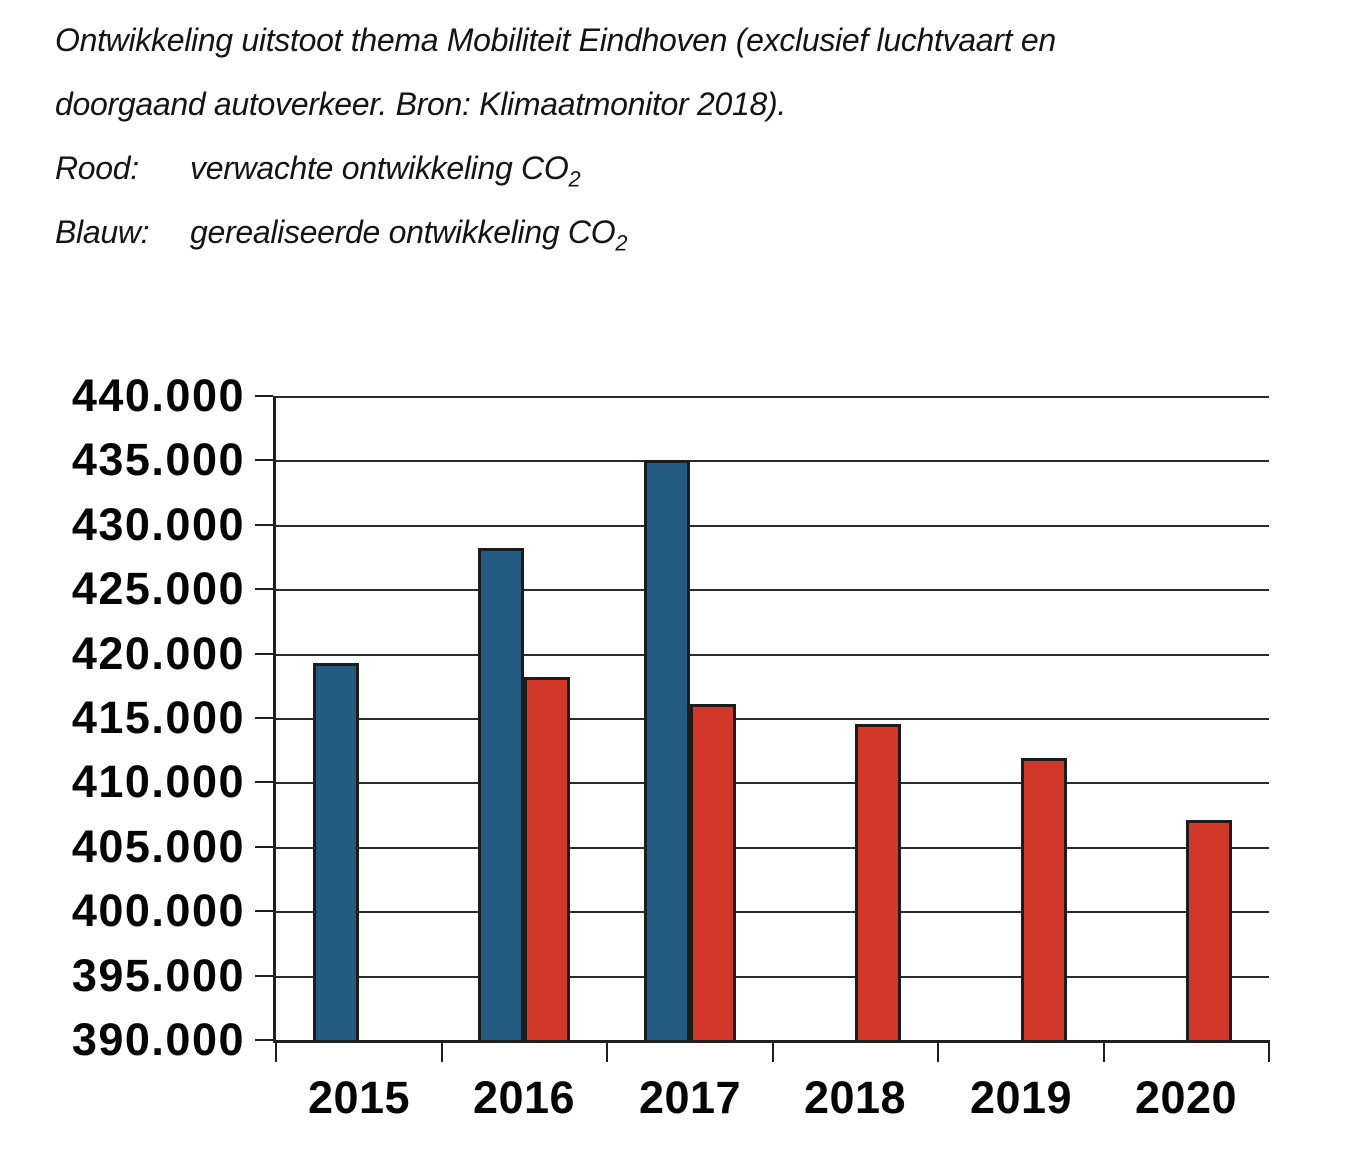 Image resolution: width=1358 pixels, height=1164 pixels. I want to click on y-axis-label: 415.000, so click(158, 717).